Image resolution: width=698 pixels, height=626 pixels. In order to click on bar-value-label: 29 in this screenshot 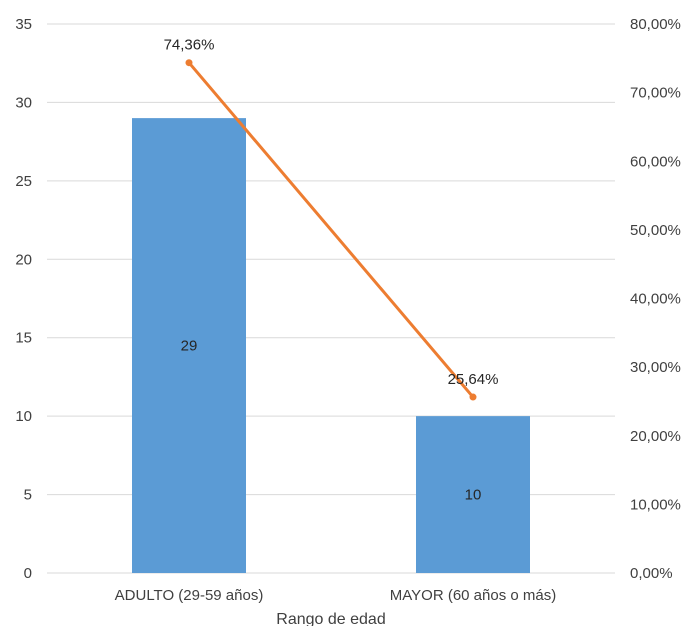, I will do `click(189, 346)`.